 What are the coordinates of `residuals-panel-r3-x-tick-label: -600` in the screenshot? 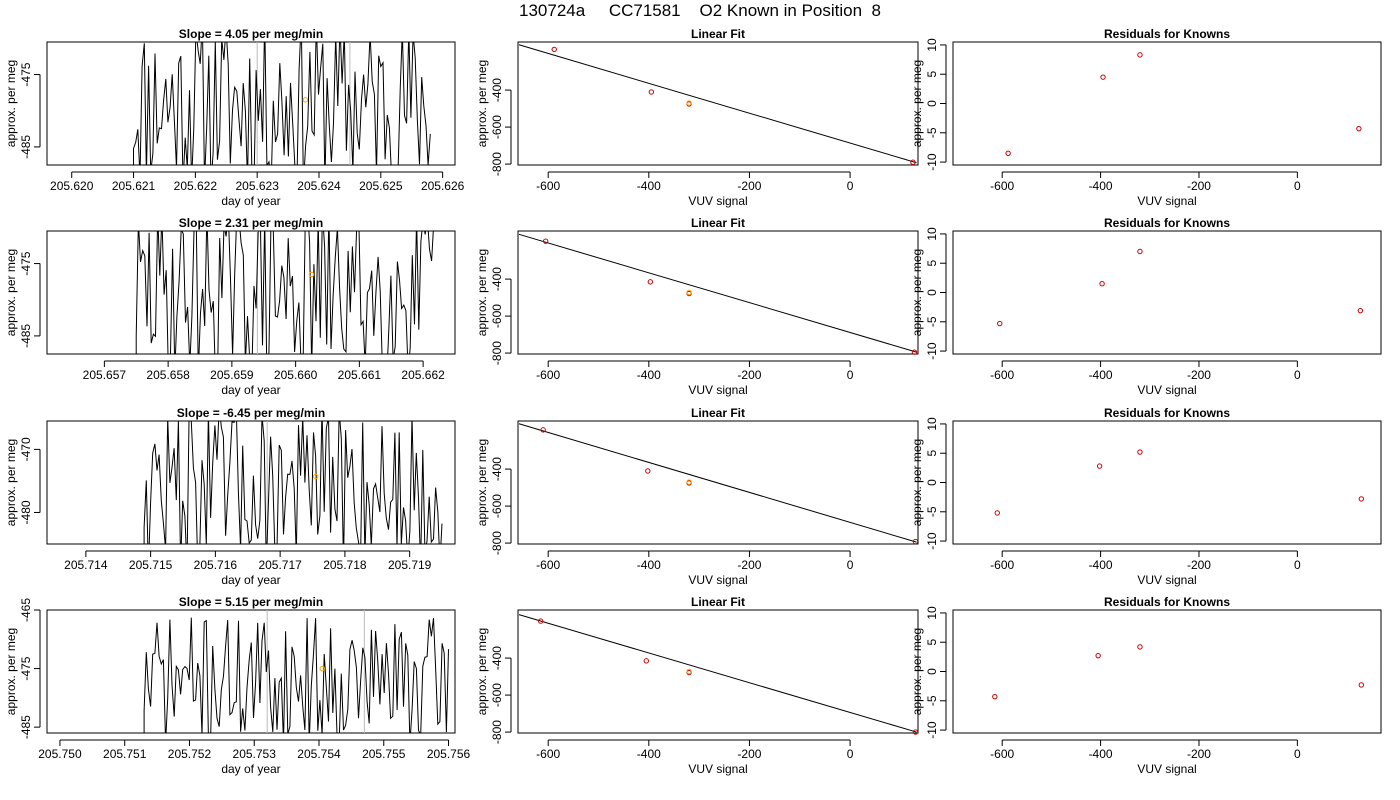 It's located at (1002, 565).